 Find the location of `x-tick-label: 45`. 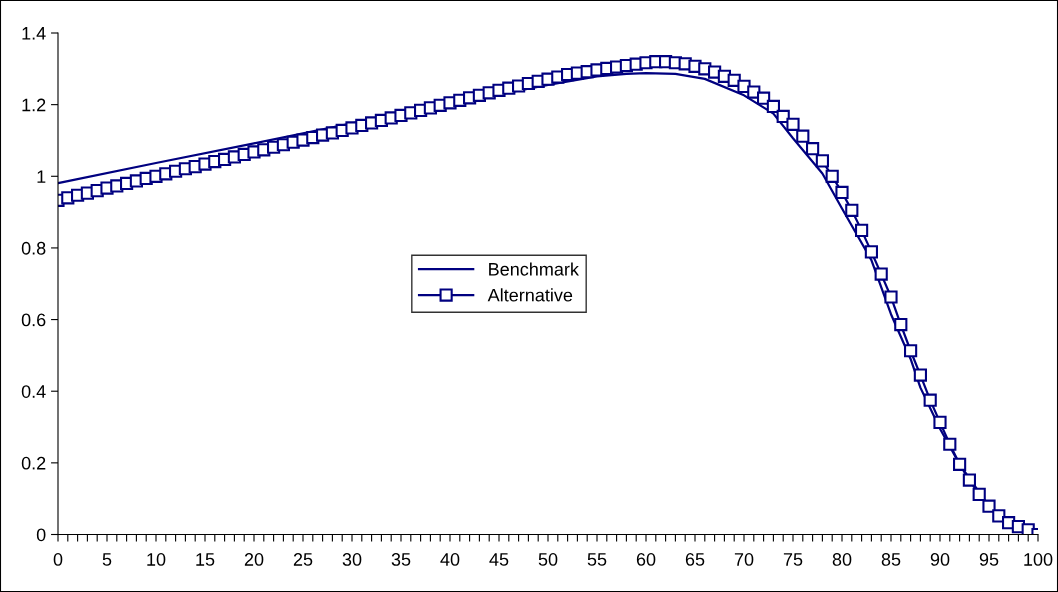

x-tick-label: 45 is located at coordinates (499, 559).